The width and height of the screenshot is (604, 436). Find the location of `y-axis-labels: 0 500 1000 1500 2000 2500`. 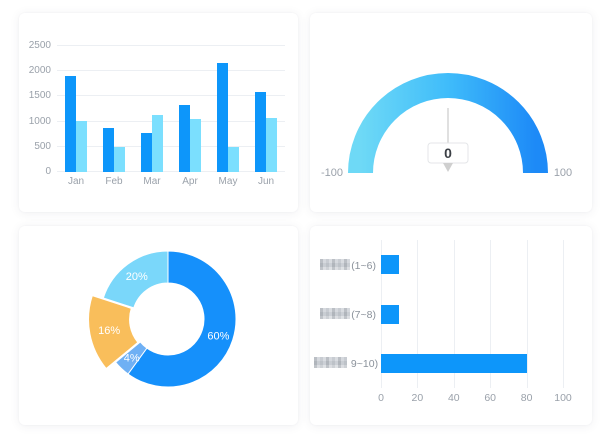

y-axis-labels: 0 500 1000 1500 2000 2500 is located at coordinates (37, 109).